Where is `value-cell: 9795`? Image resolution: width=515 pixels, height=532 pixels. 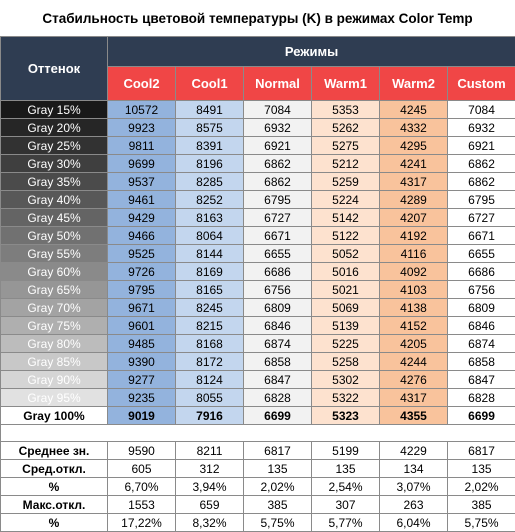 value-cell: 9795 is located at coordinates (142, 290).